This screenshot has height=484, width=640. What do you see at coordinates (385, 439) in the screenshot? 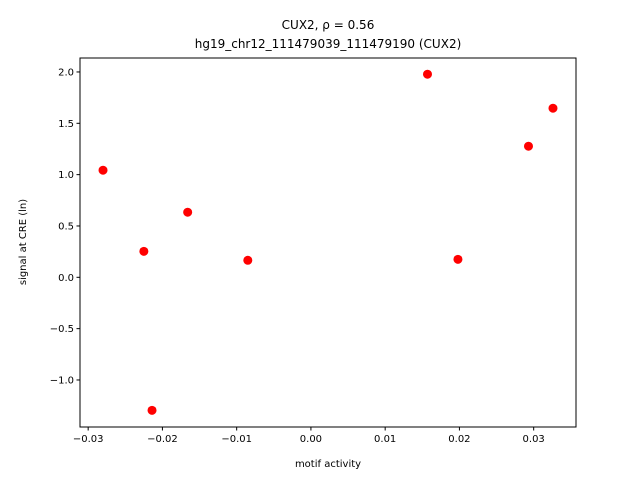
I see `x-tick-label: 0.01` at bounding box center [385, 439].